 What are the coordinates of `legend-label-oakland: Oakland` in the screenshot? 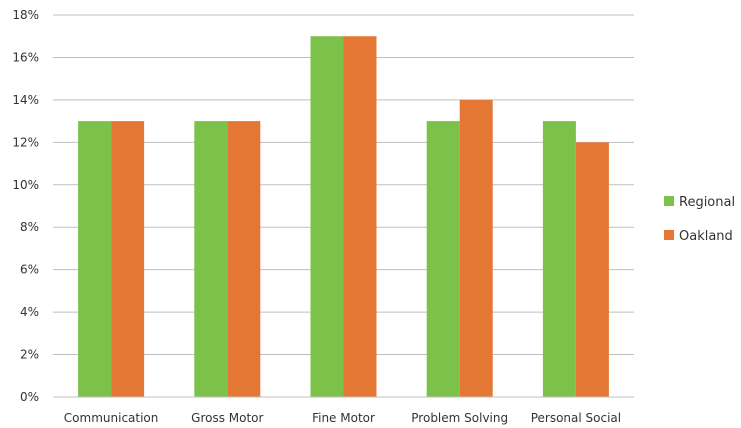 It's located at (706, 236).